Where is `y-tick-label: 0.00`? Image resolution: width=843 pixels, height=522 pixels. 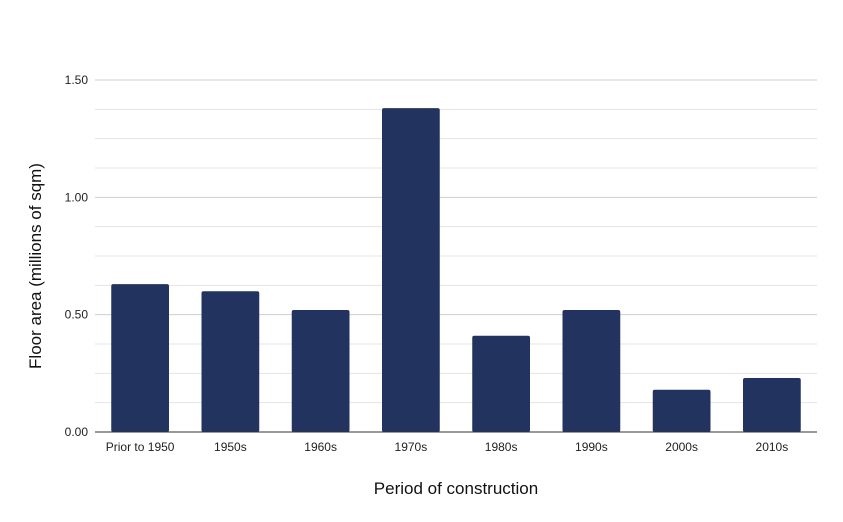 y-tick-label: 0.00 is located at coordinates (77, 432).